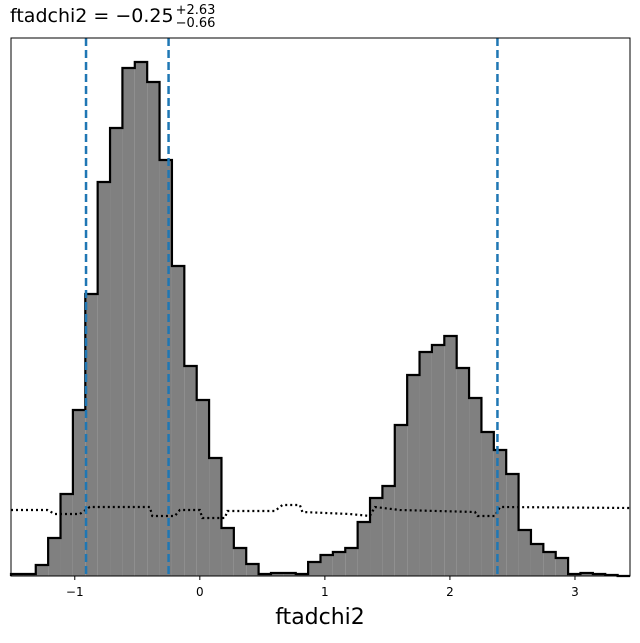 This screenshot has height=643, width=640. What do you see at coordinates (196, 10) in the screenshot?
I see `title-upper: +2.63` at bounding box center [196, 10].